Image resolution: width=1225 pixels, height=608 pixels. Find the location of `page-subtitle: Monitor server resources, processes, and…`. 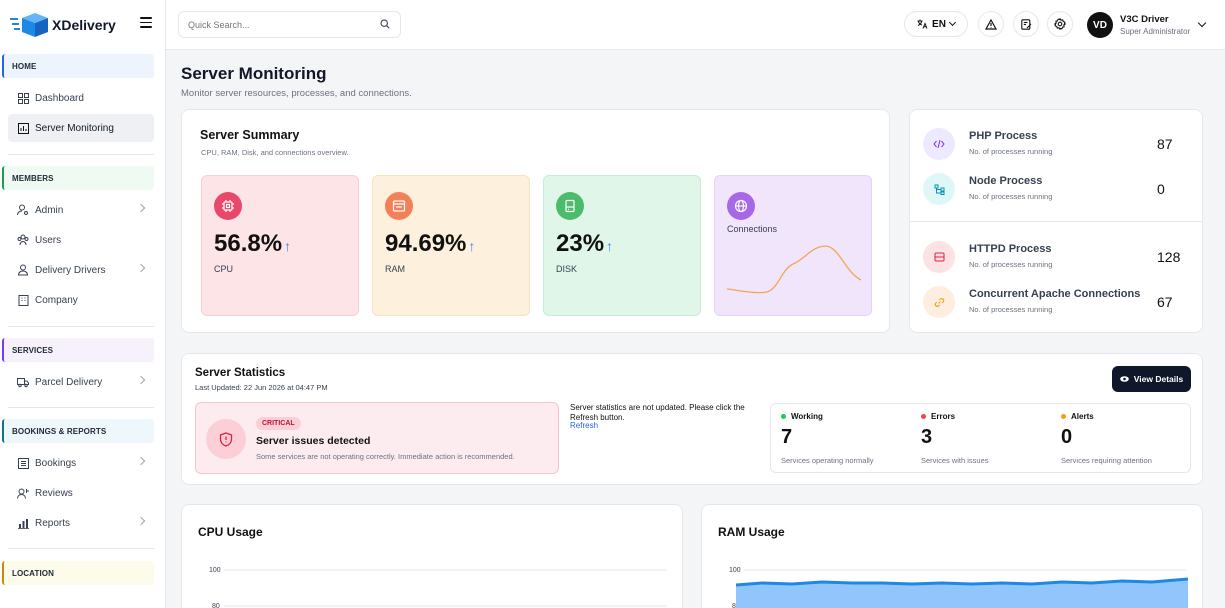

page-subtitle: Monitor server resources, processes, and… is located at coordinates (296, 93).